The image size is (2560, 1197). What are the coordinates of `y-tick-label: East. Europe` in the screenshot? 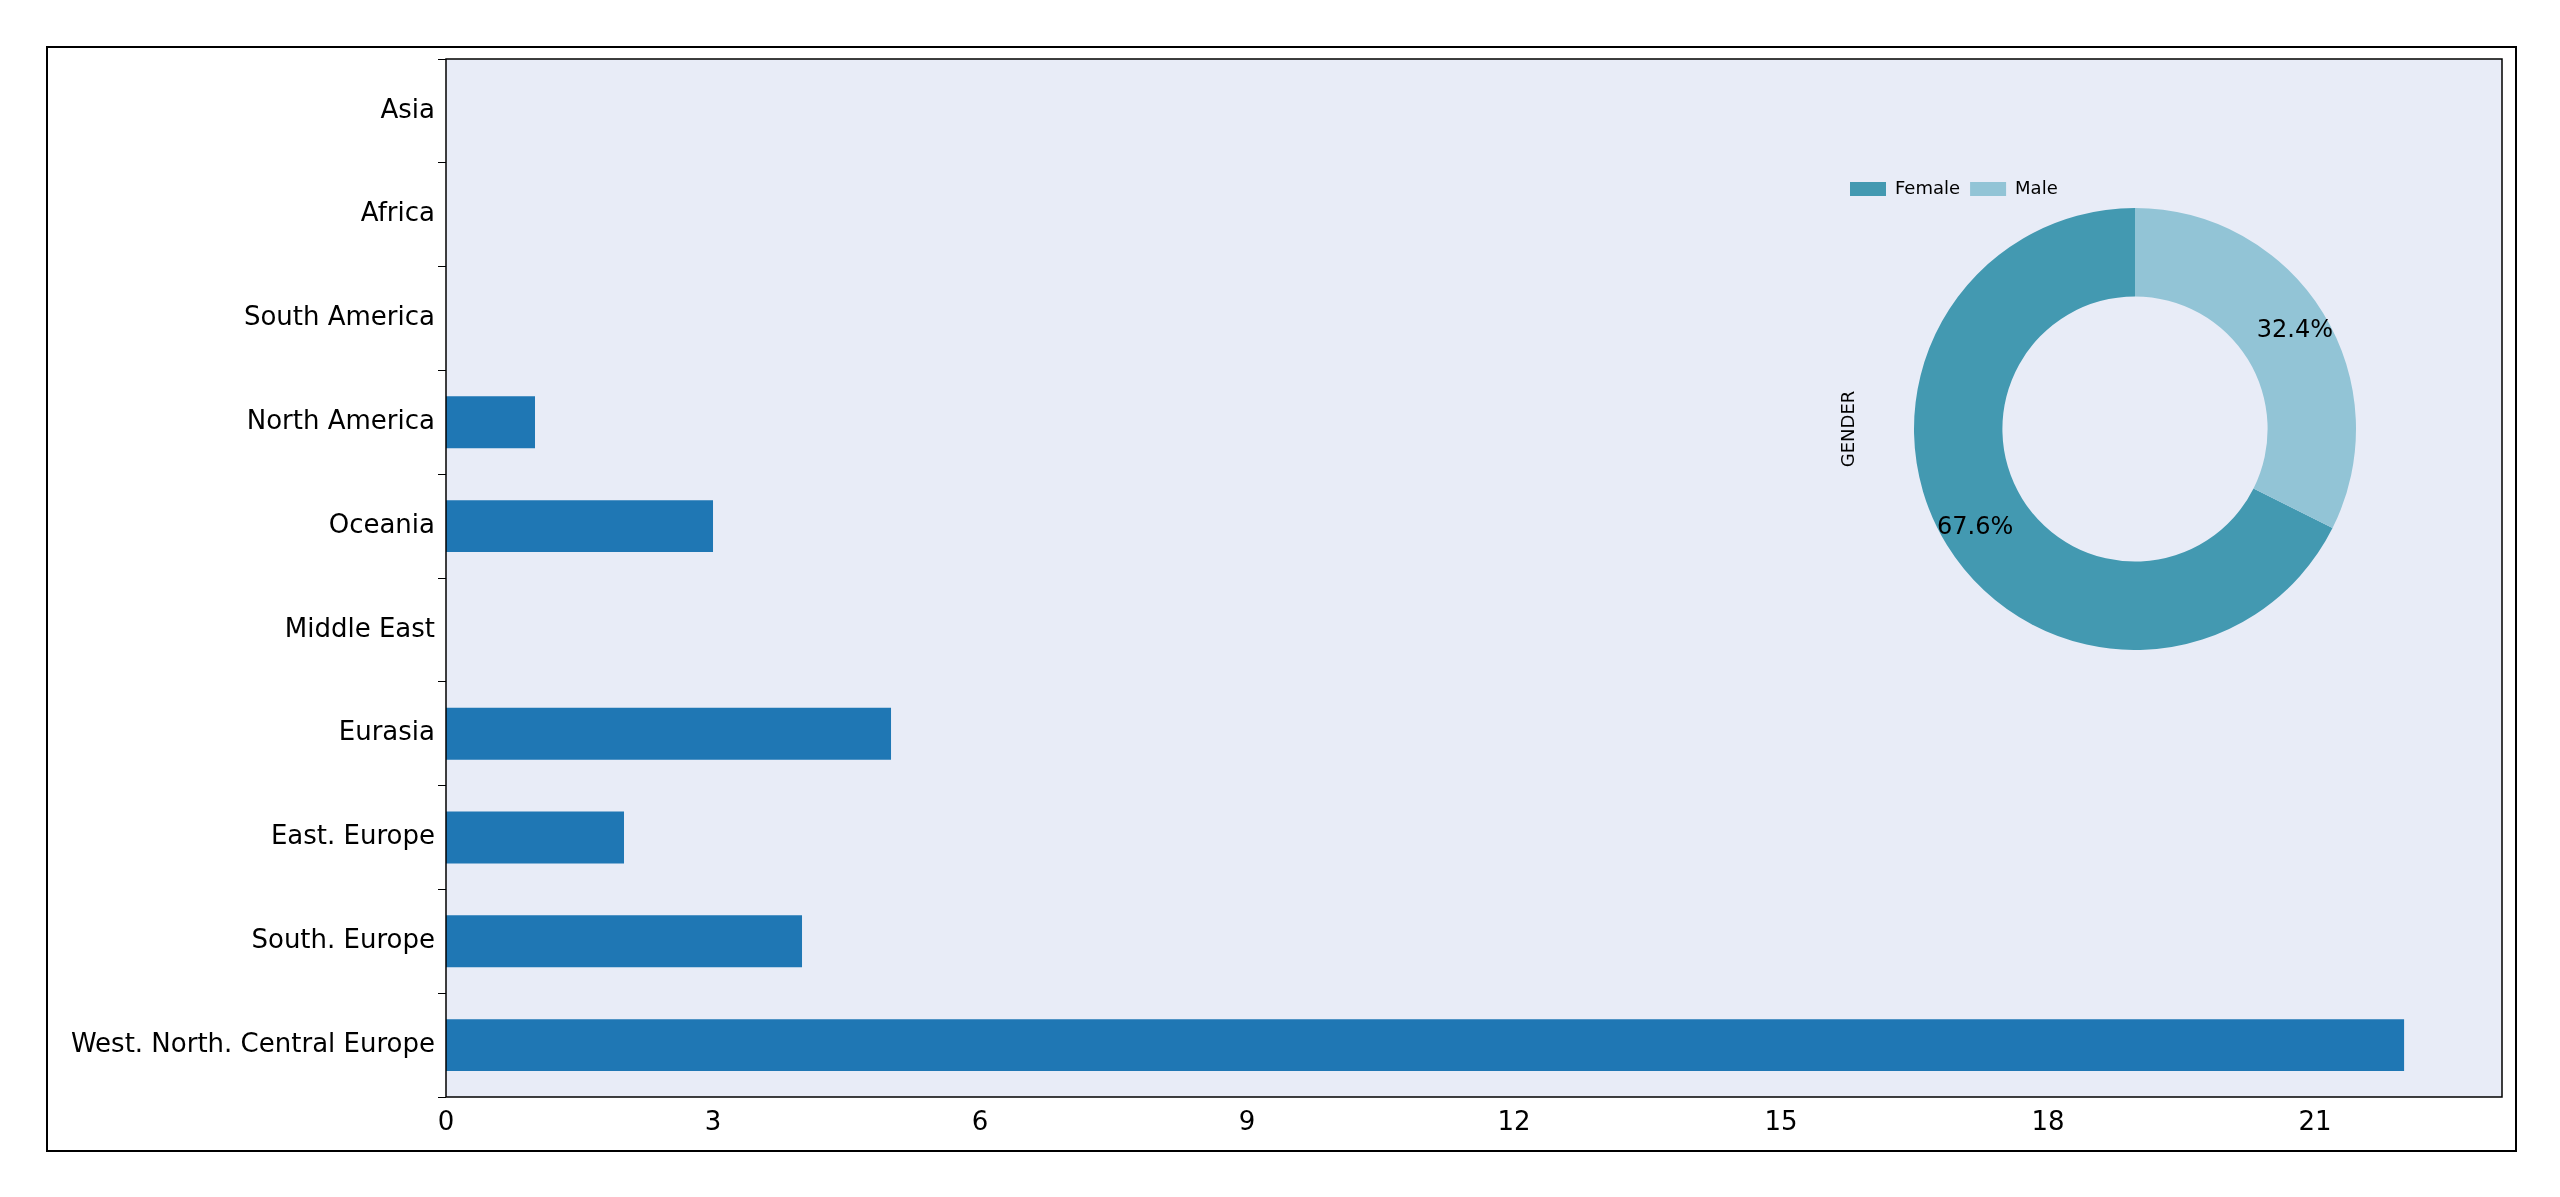 It's located at (352, 835).